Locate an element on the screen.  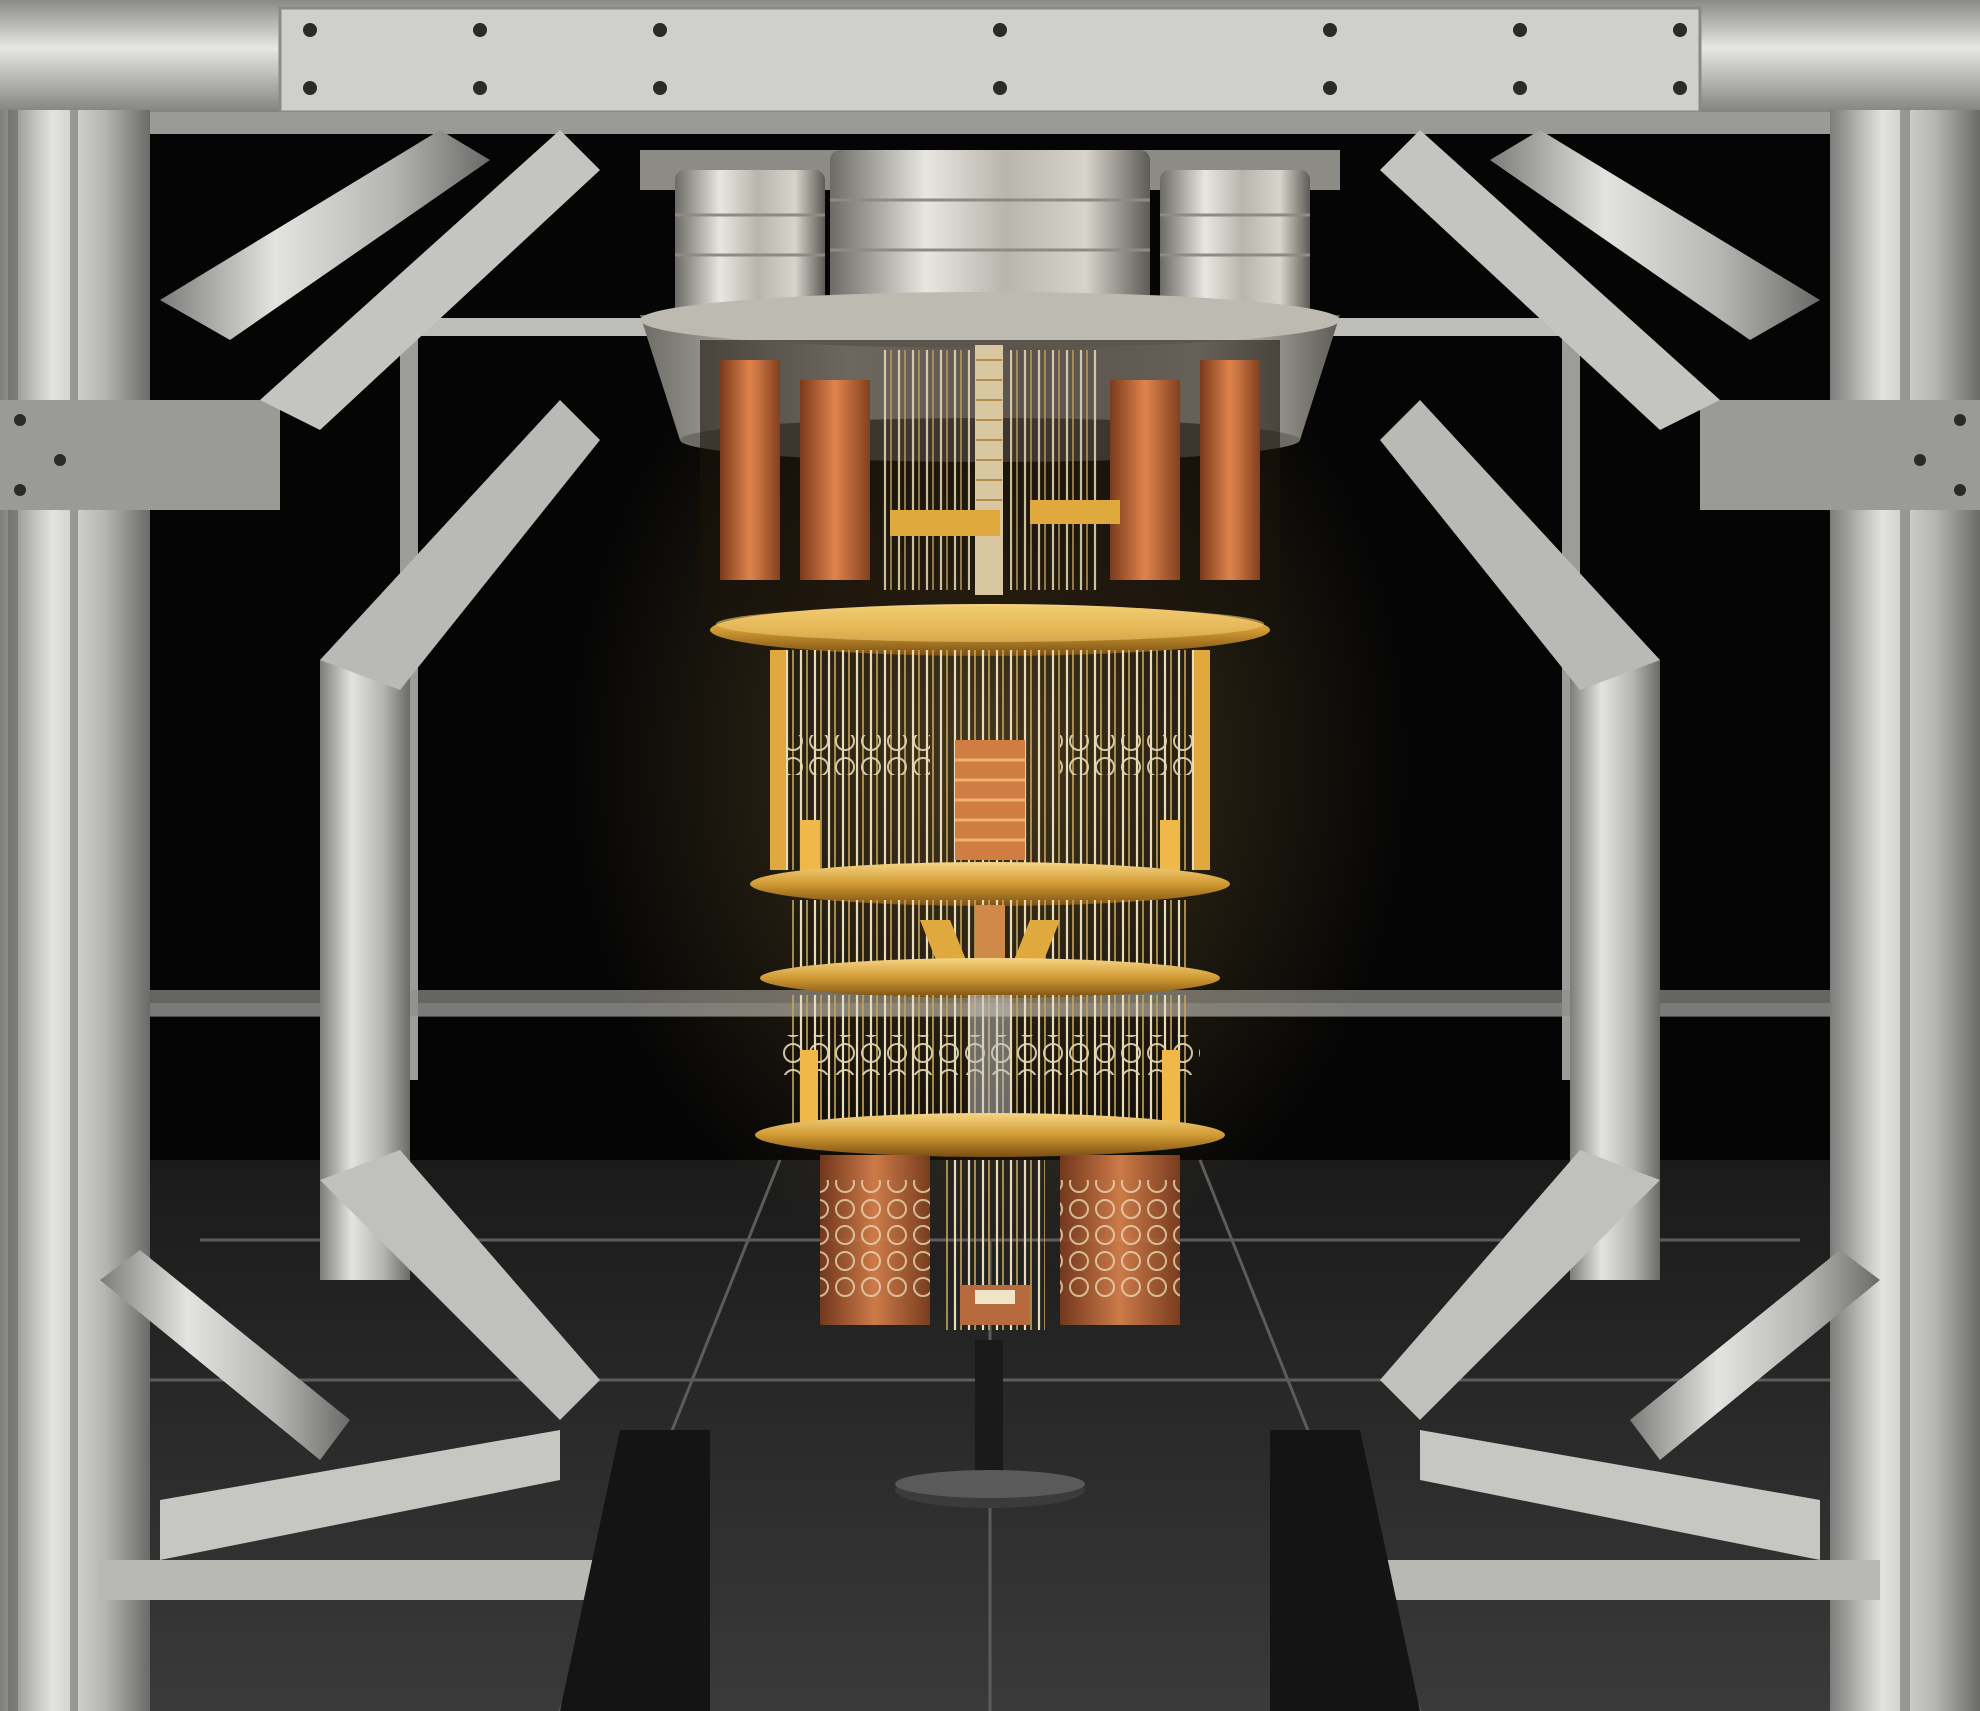
stage-2-wiring is located at coordinates (990, 765).